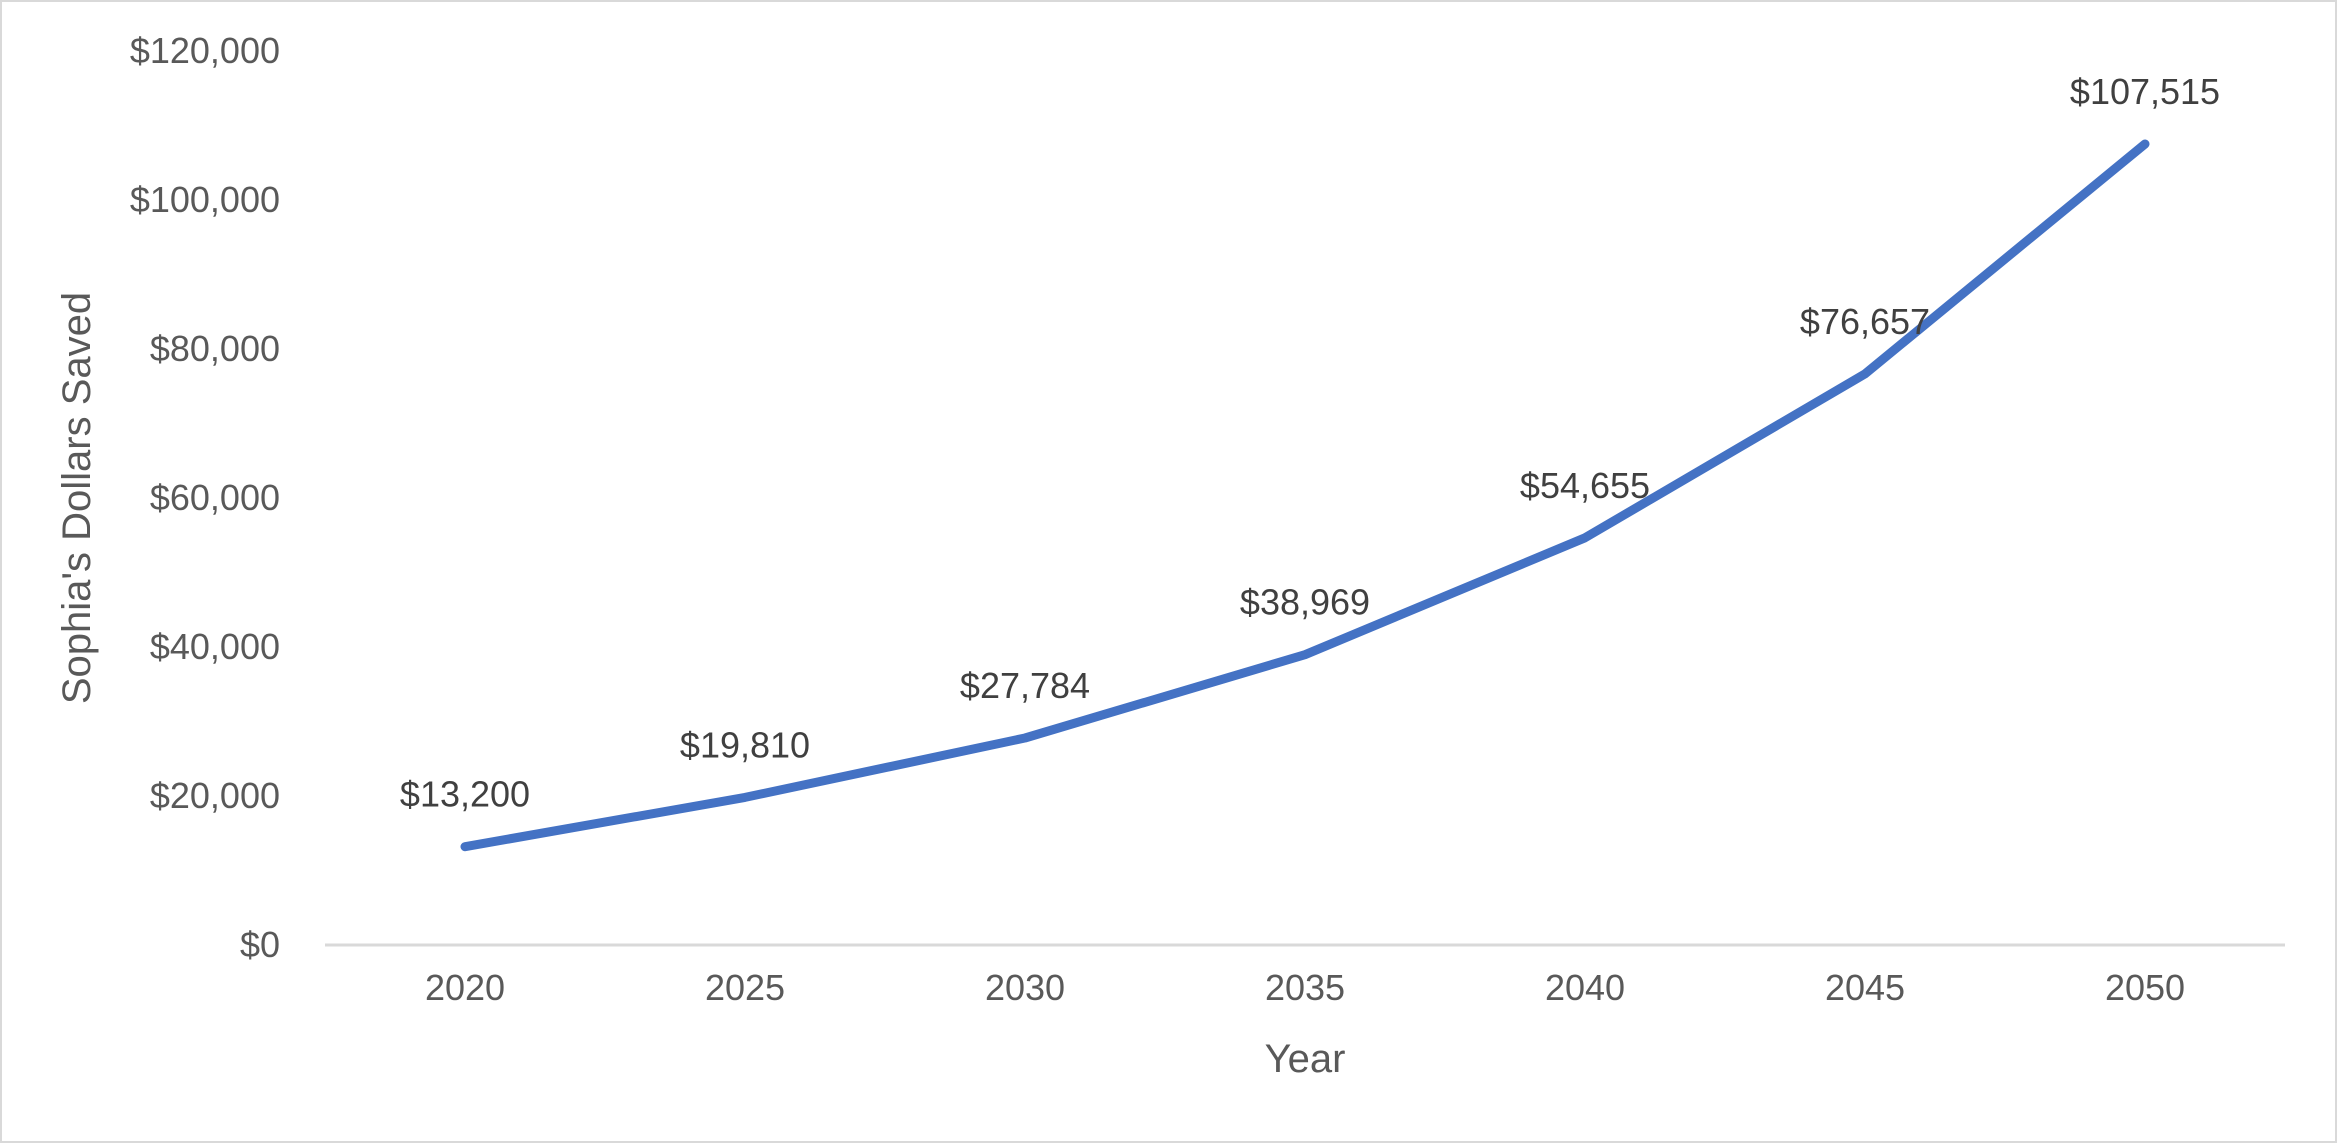  What do you see at coordinates (77, 498) in the screenshot?
I see `y-axis-title: Sophia's Dollars Saved` at bounding box center [77, 498].